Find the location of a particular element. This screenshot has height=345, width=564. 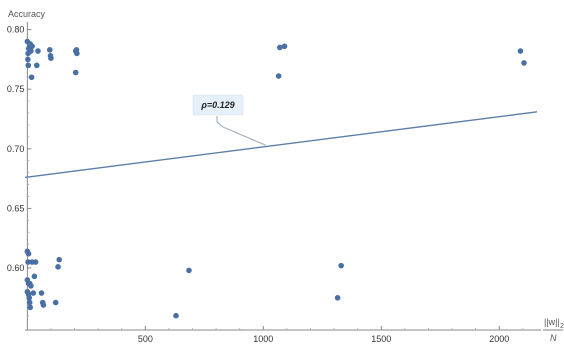

x-tick-label: 1000 is located at coordinates (263, 339).